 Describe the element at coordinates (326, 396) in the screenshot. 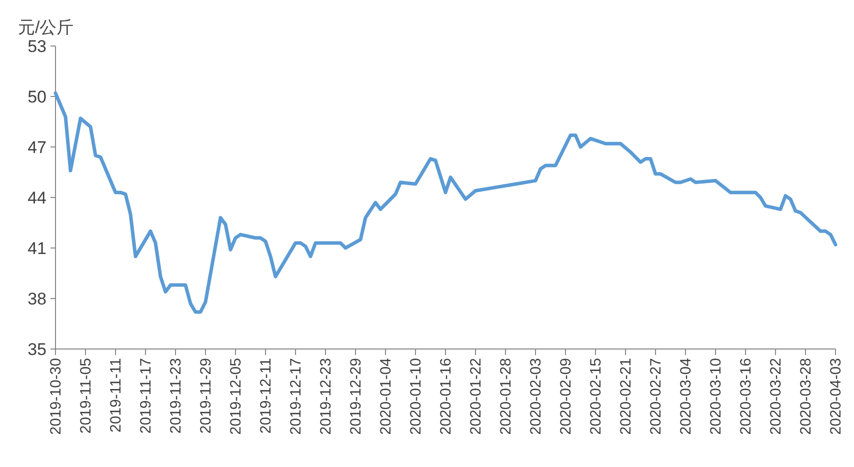

I see `x-tick-label: 2019-12-23` at that location.